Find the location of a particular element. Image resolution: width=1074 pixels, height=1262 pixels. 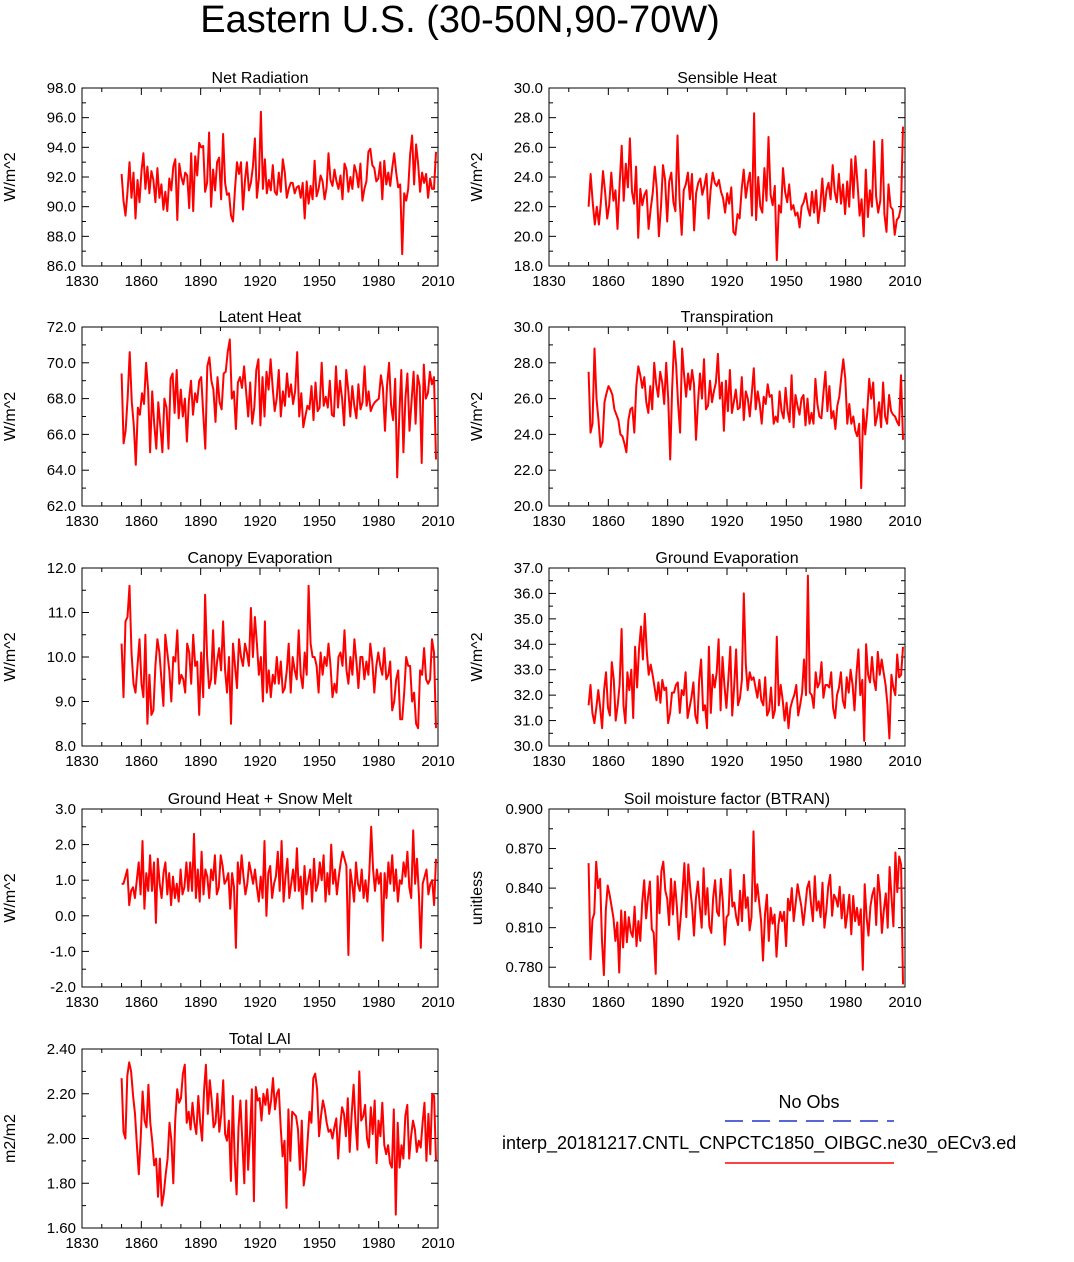

panel-title: Net Radiation is located at coordinates (260, 78).